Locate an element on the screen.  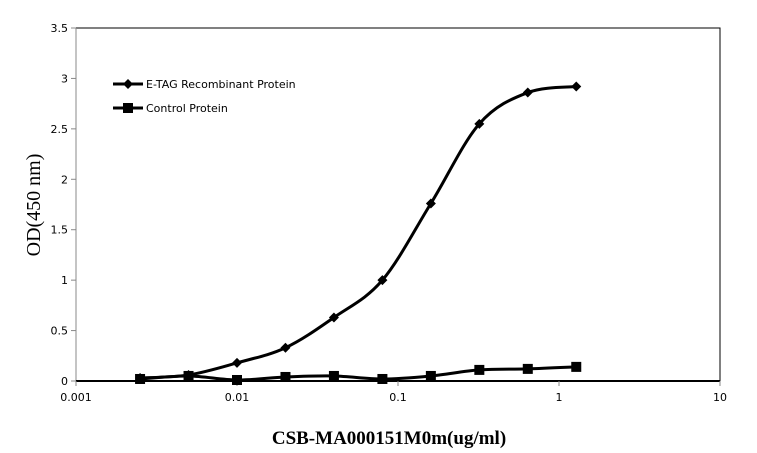
y-tick-label: 0.5 is located at coordinates (60, 331).